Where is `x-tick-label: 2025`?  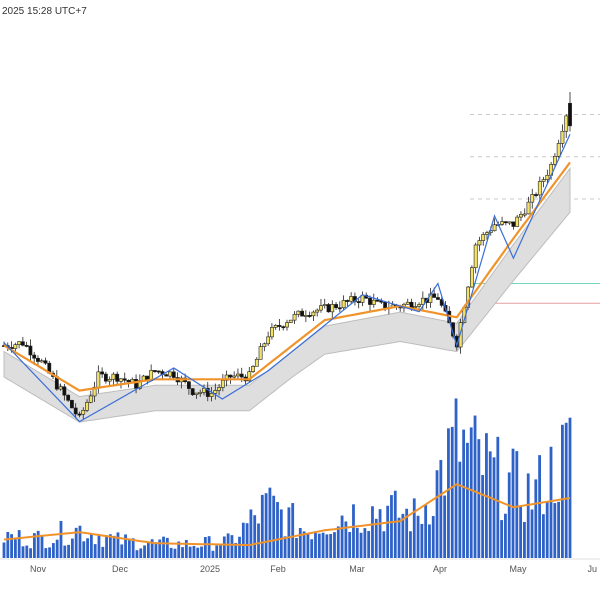 x-tick-label: 2025 is located at coordinates (210, 569).